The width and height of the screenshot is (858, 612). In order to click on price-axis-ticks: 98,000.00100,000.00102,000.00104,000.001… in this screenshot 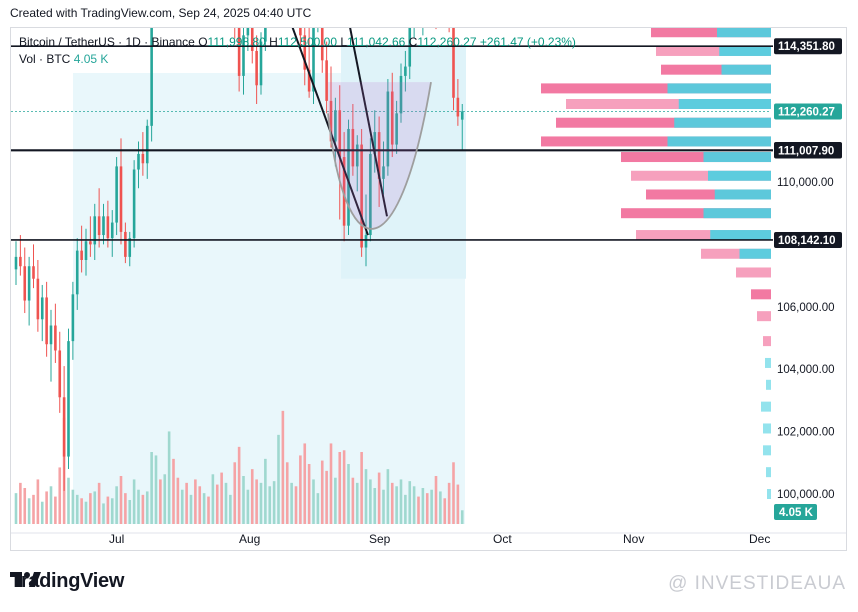, I will do `click(806, 339)`.